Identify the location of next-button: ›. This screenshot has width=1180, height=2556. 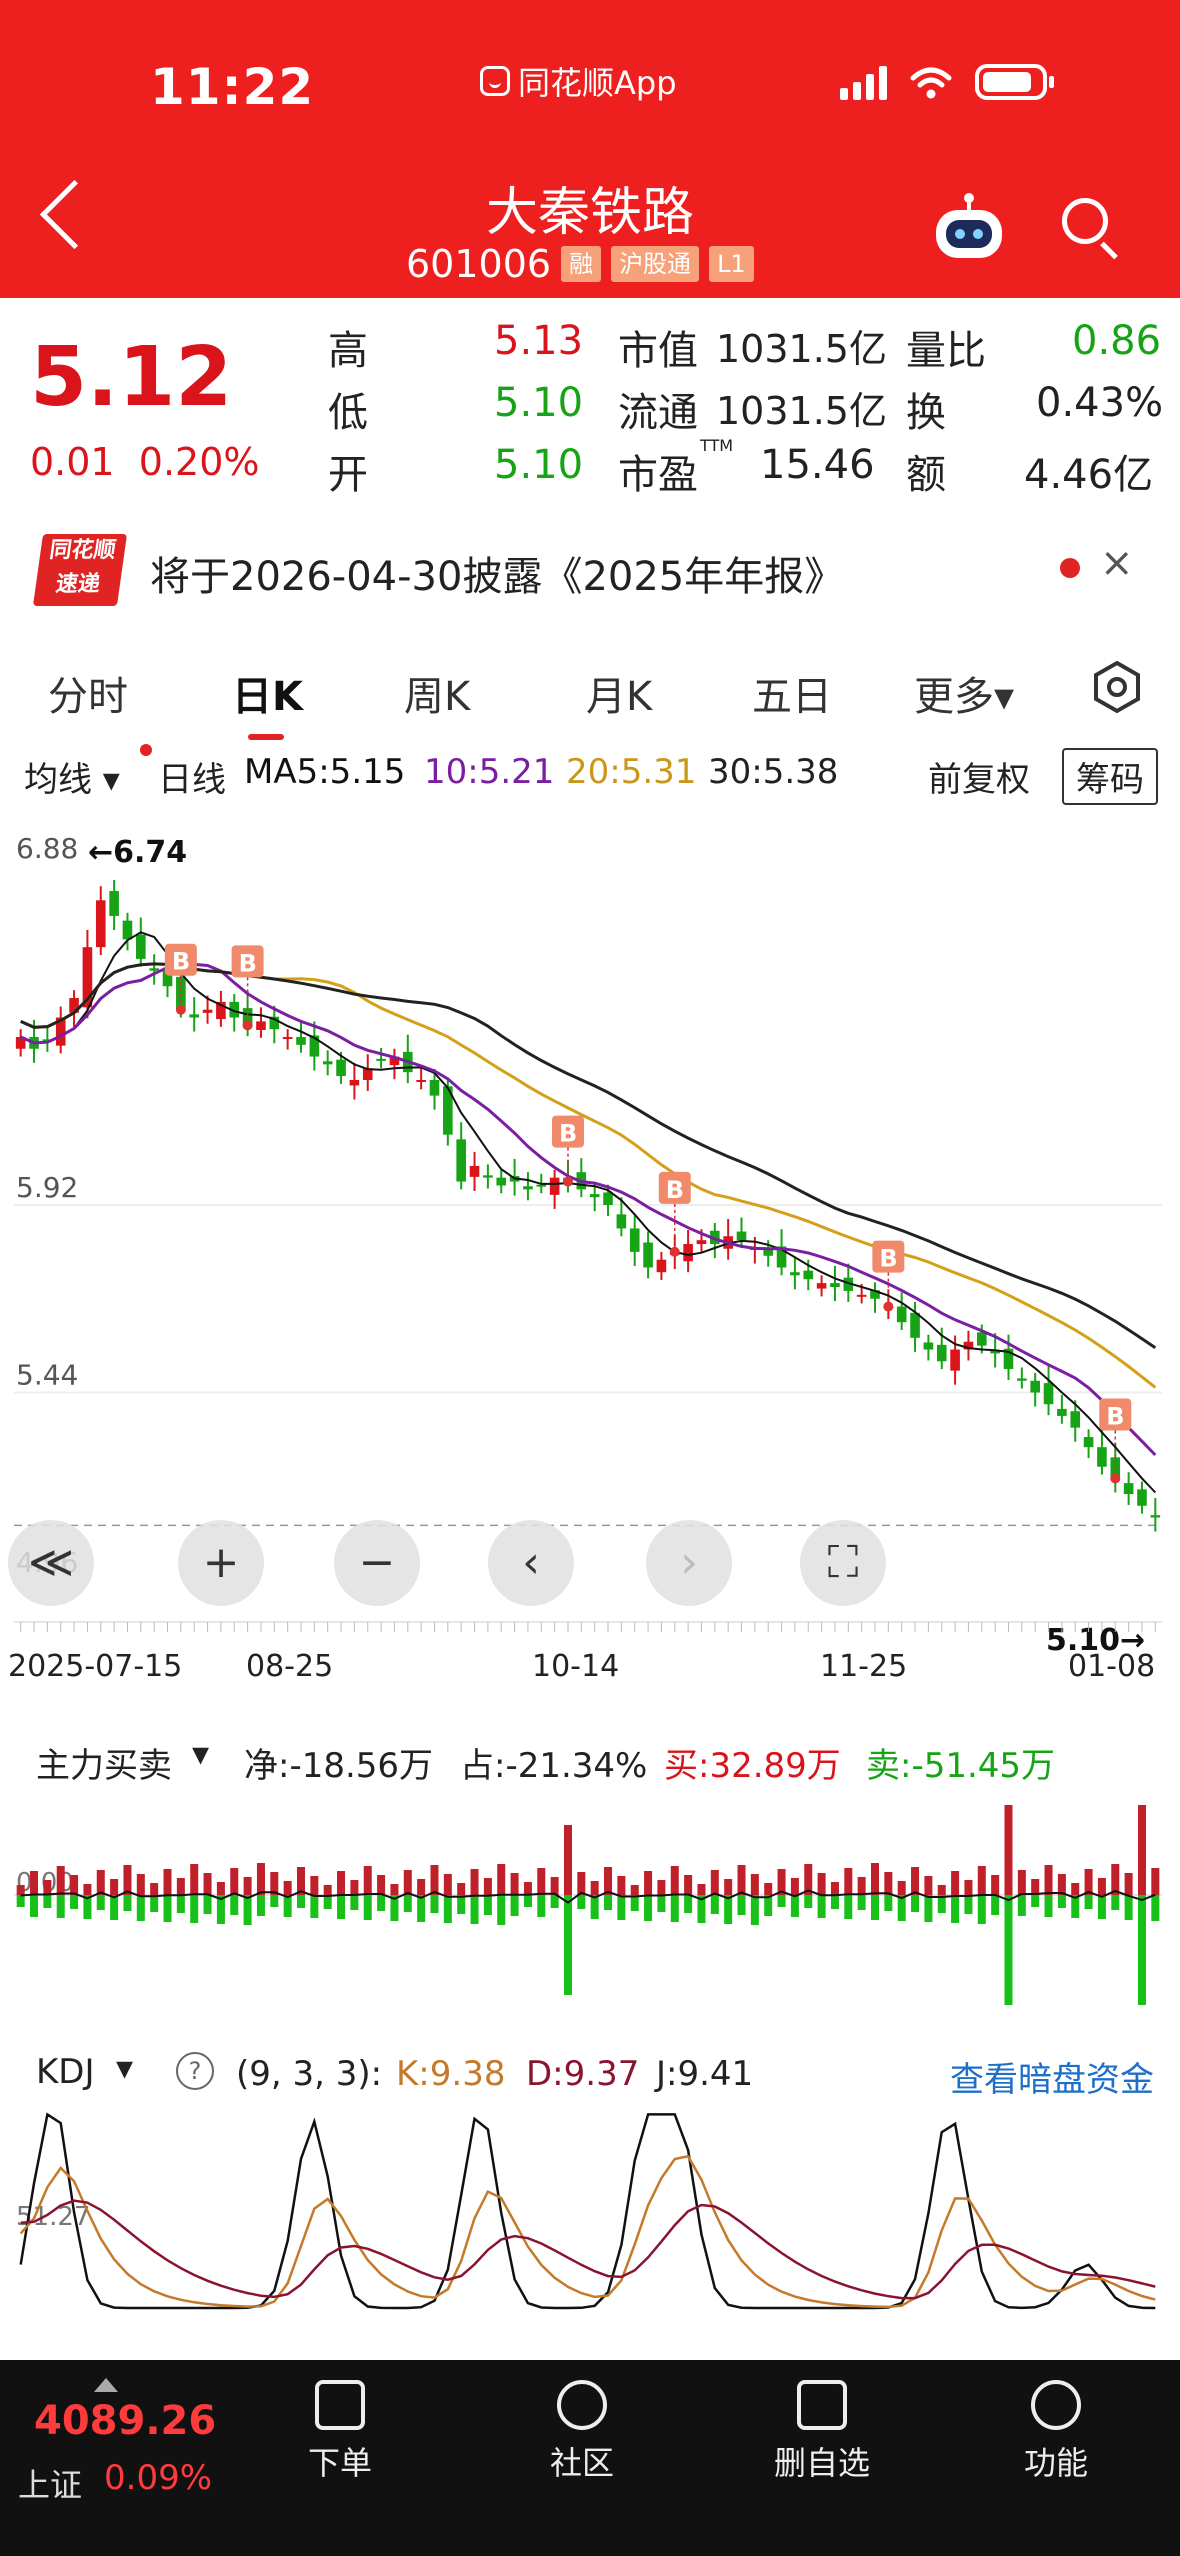
(689, 1563).